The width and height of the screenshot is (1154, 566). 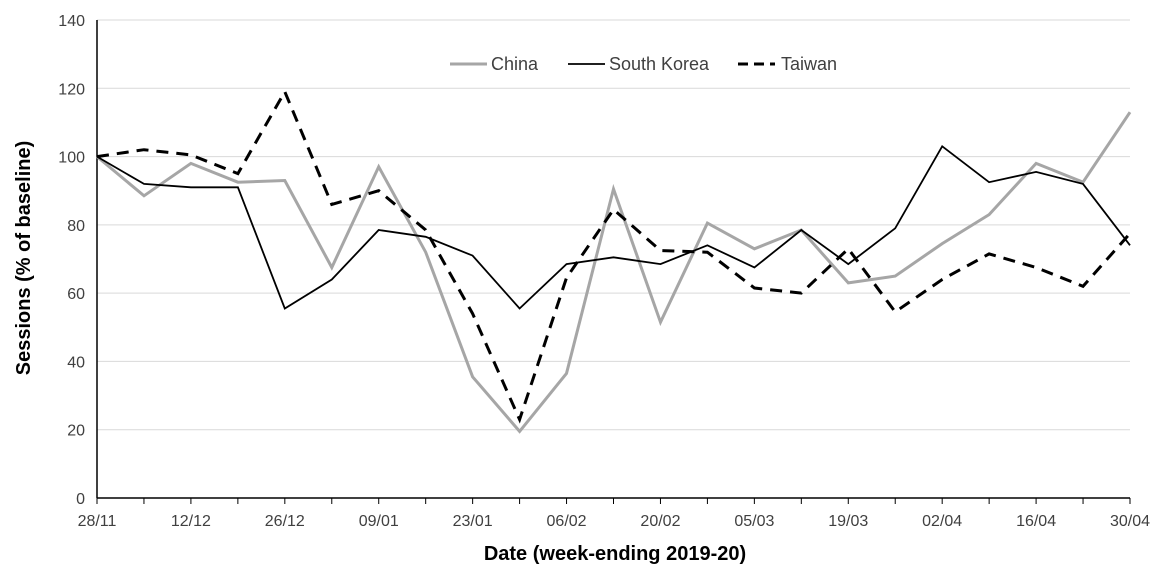 I want to click on y-axis-title: Sessions (% of baseline), so click(x=24, y=258).